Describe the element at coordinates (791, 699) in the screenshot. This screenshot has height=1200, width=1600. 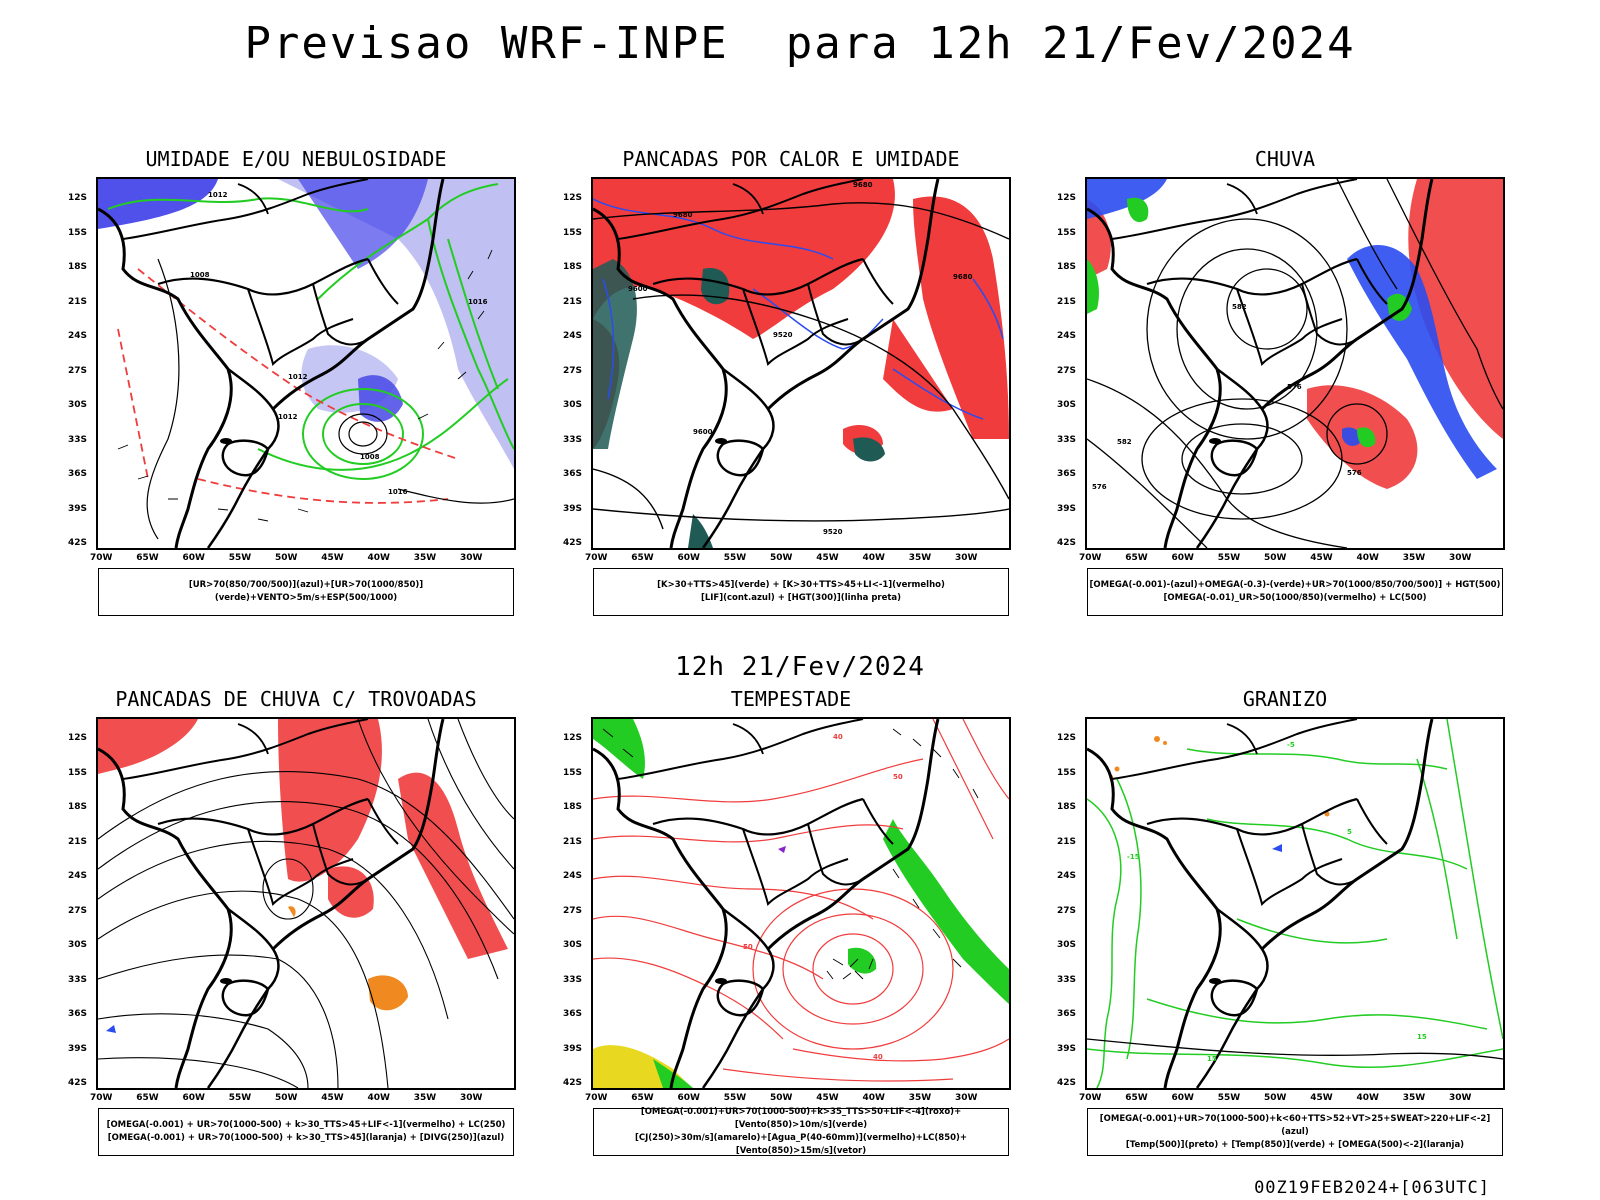
I see `panel-title: TEMPESTADE` at that location.